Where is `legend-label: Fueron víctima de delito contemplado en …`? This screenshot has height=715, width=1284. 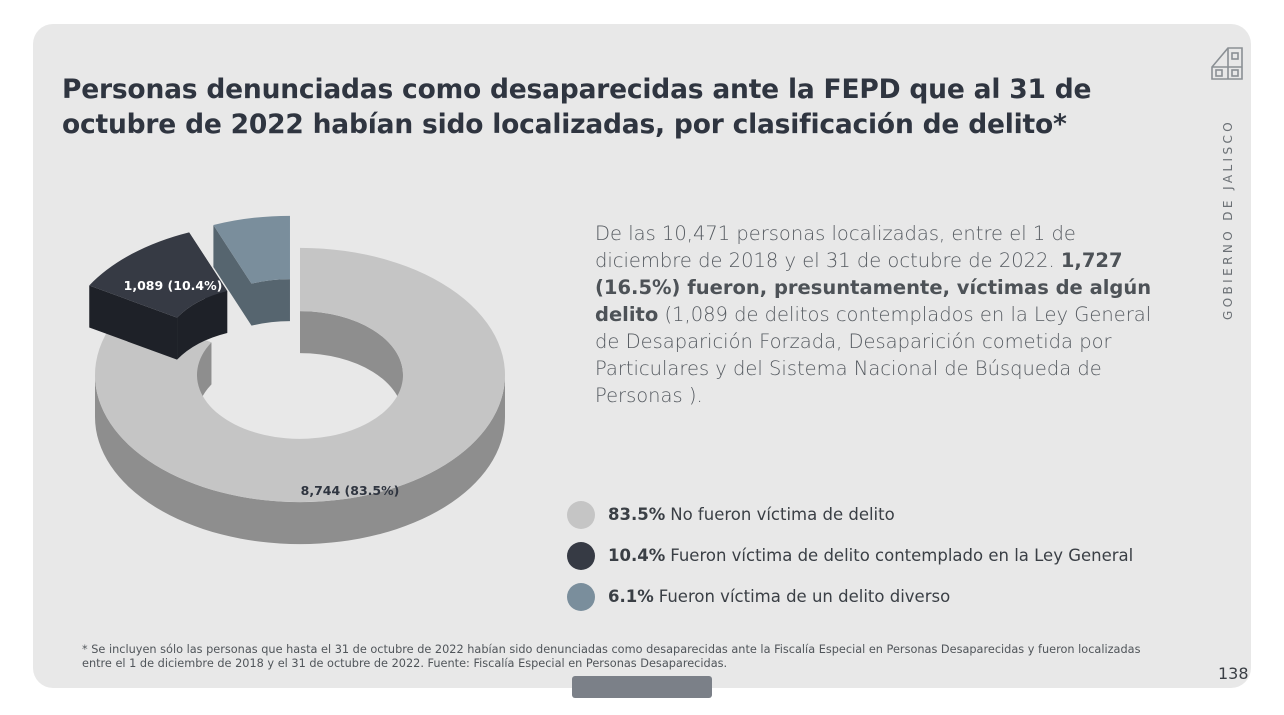
legend-label: Fueron víctima de delito contemplado en … is located at coordinates (902, 555).